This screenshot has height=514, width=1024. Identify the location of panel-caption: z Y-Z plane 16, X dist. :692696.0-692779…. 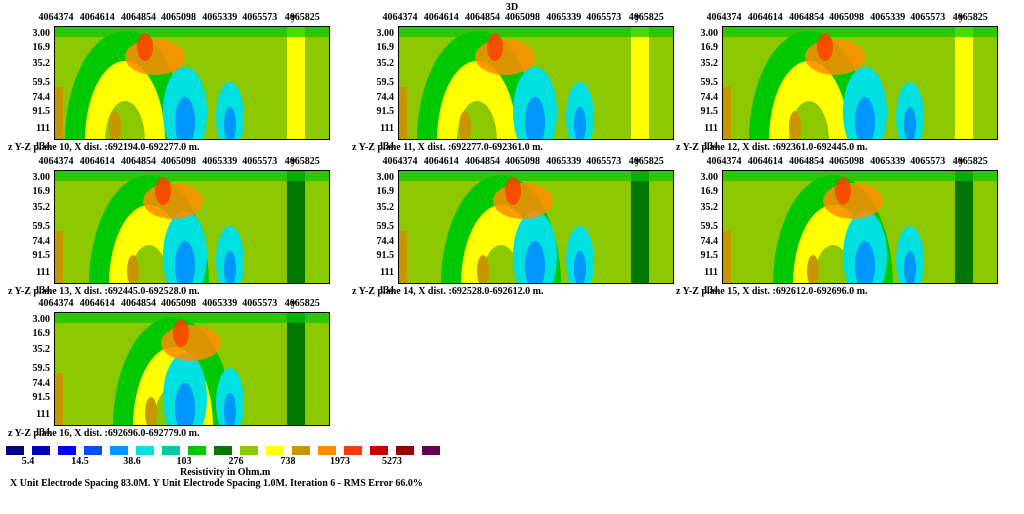
(104, 433).